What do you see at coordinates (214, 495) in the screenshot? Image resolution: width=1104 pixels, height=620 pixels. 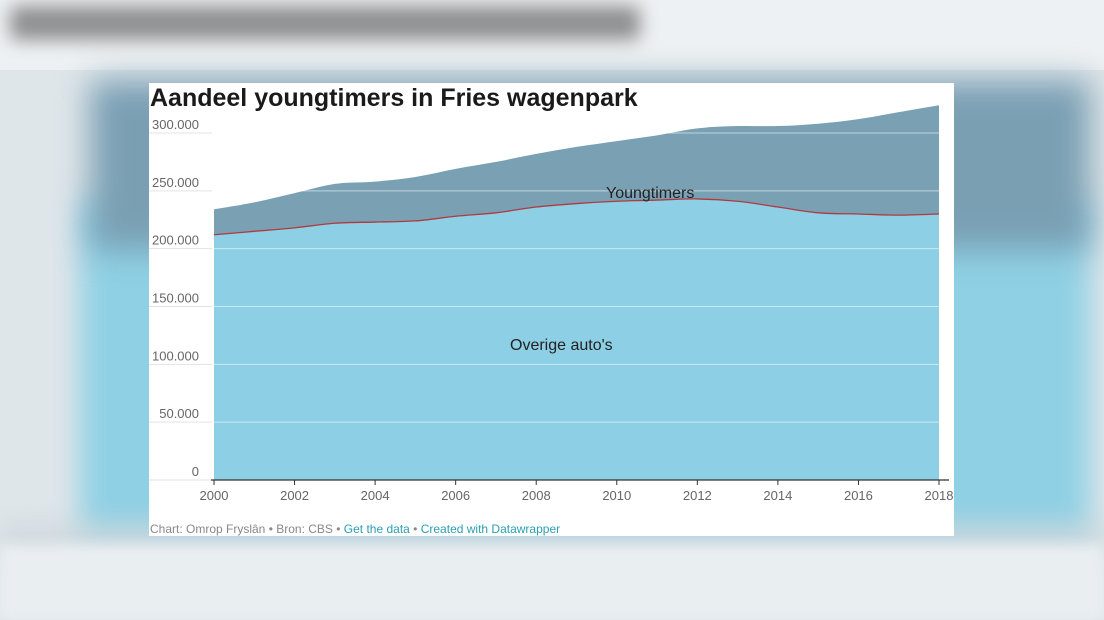 I see `x-tick-label: 2000` at bounding box center [214, 495].